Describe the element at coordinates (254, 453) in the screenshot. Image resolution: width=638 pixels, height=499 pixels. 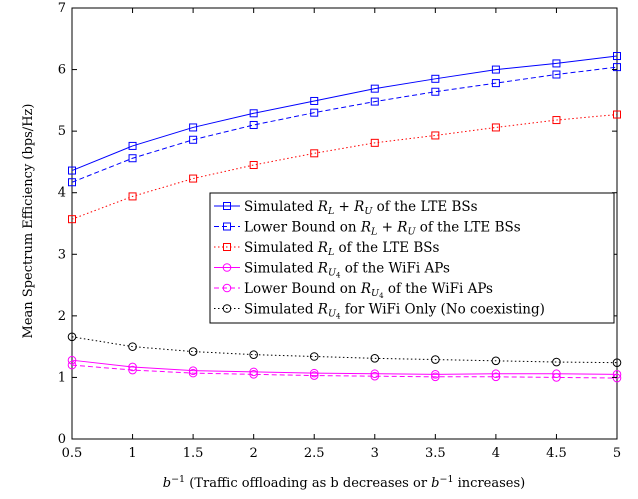
I see `x-tick-label: 2` at that location.